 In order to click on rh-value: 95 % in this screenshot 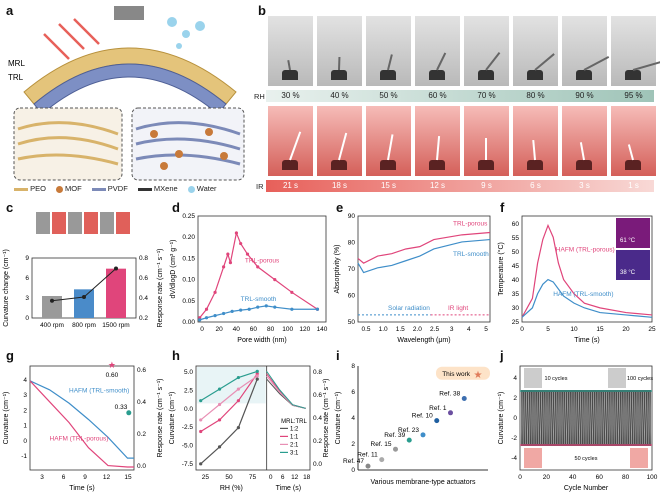, I will do `click(633, 95)`.